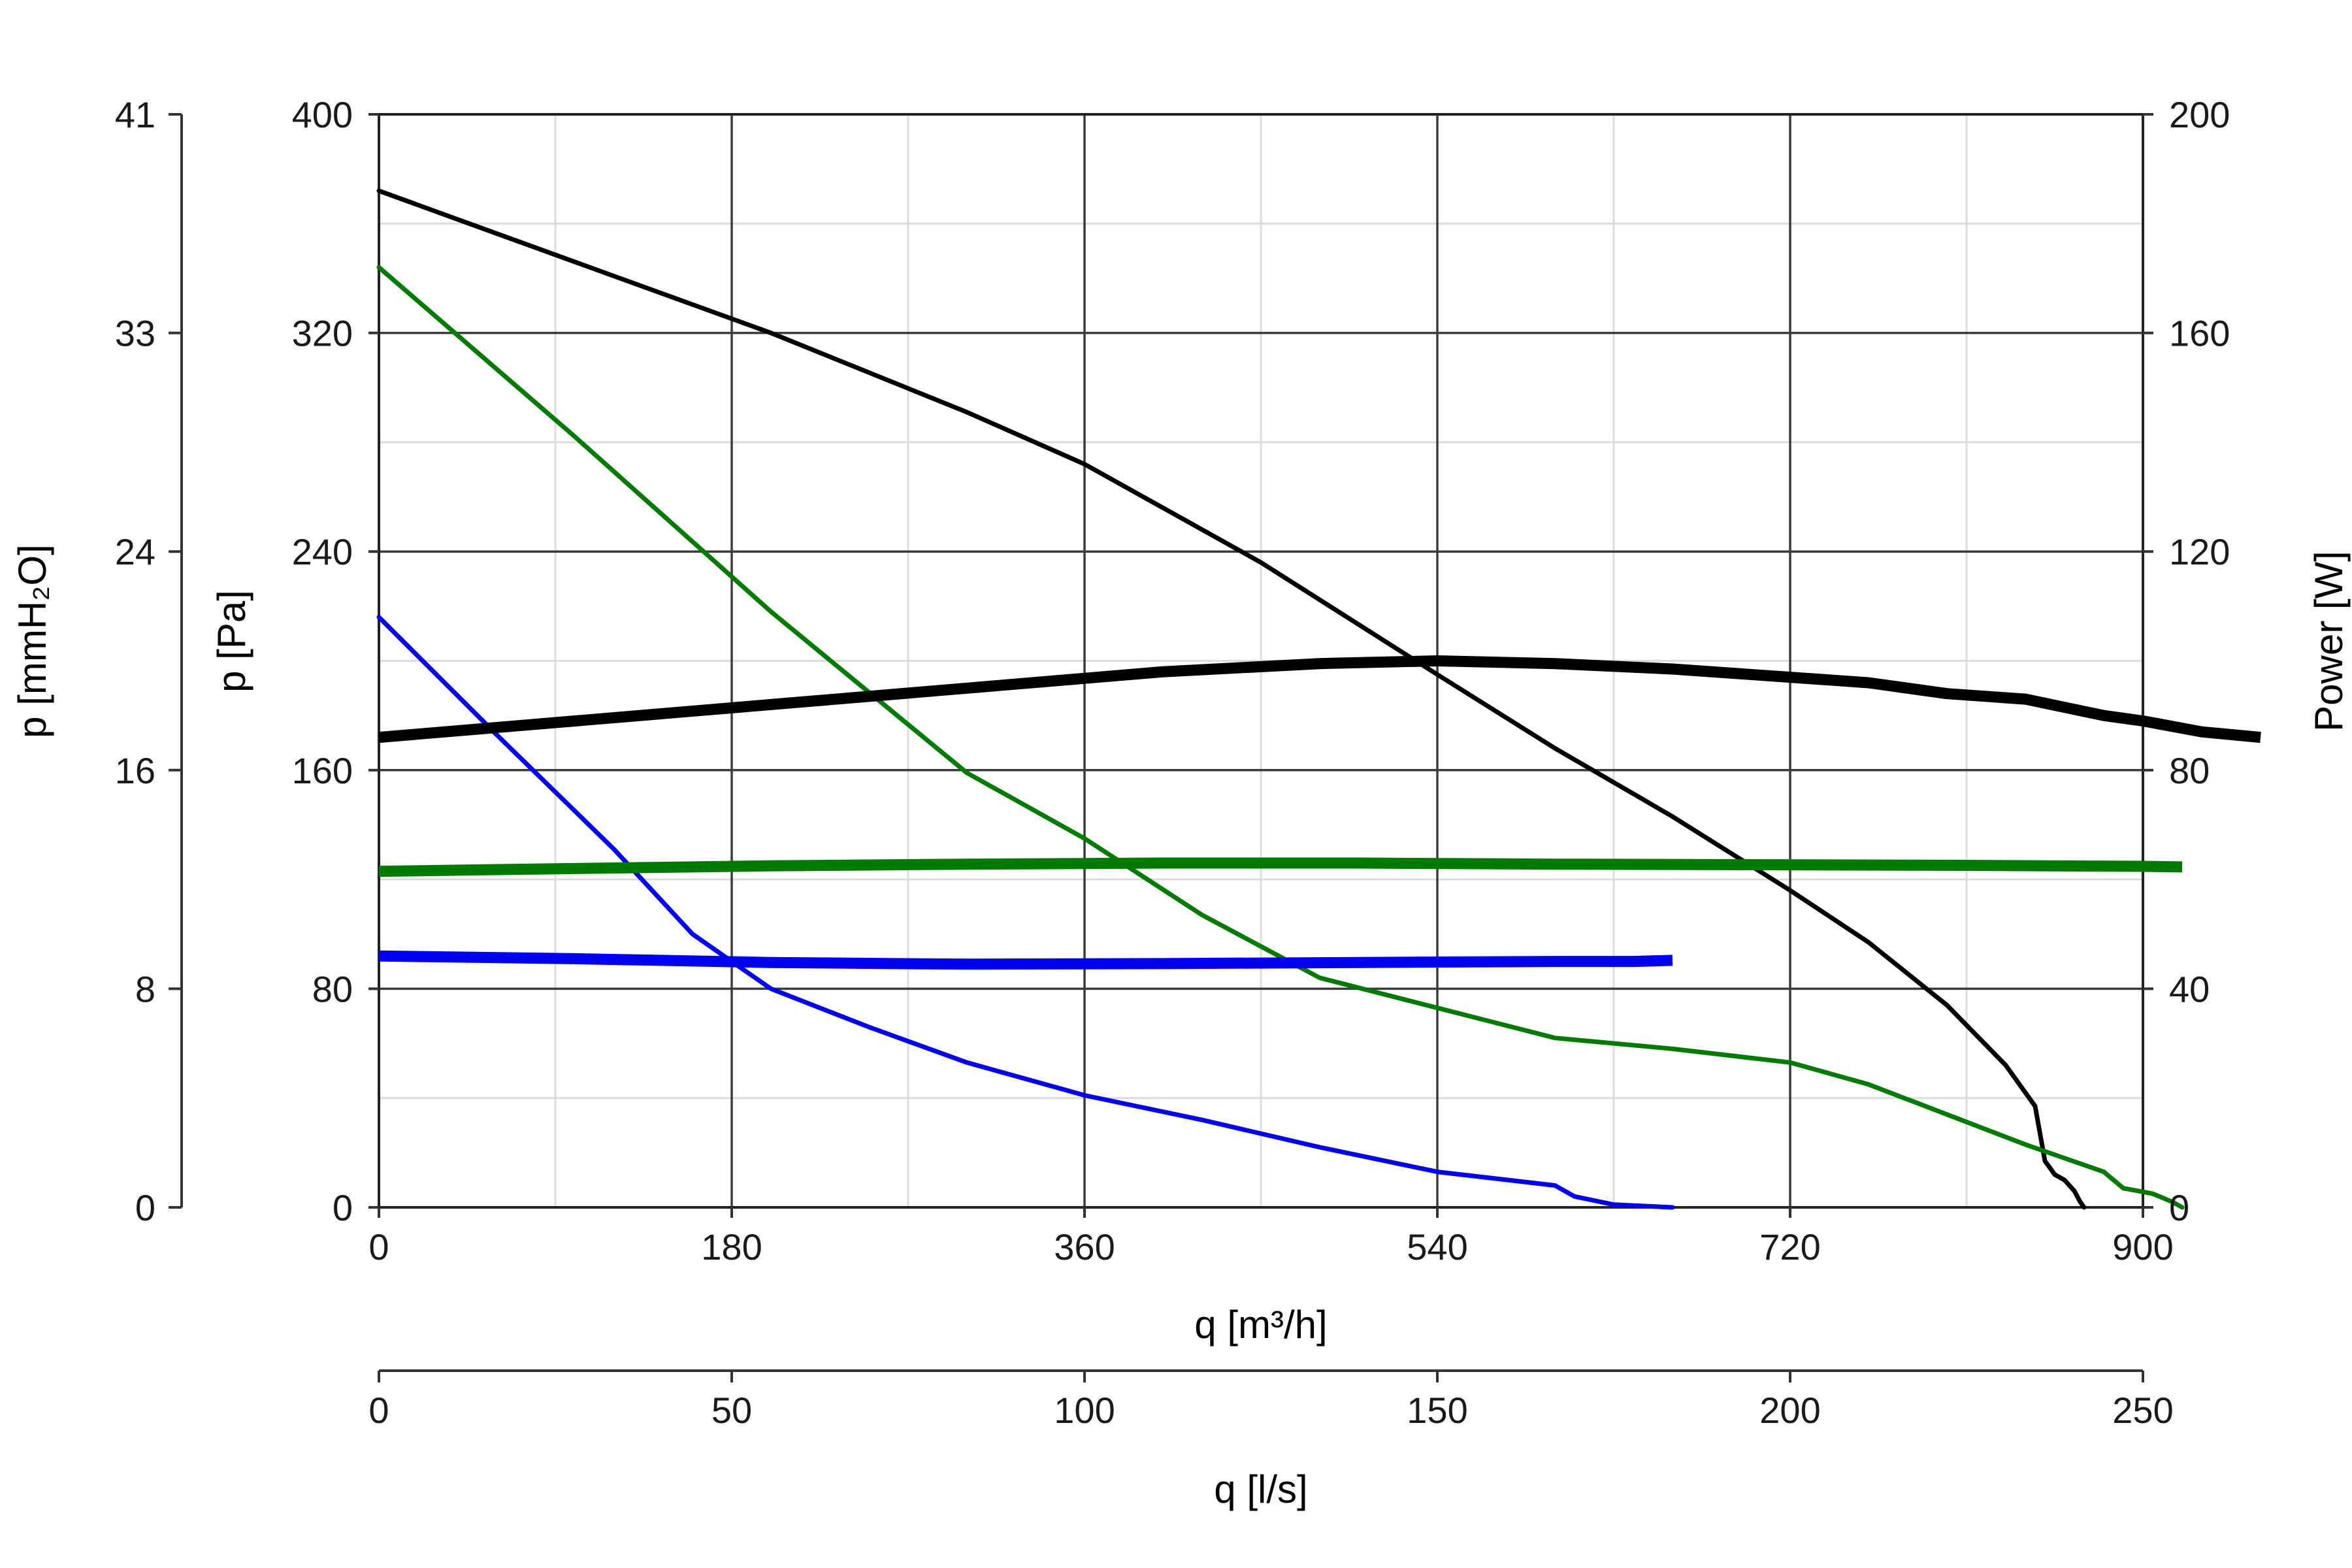 The width and height of the screenshot is (2352, 1568). Describe the element at coordinates (2142, 1410) in the screenshot. I see `x2-tick-label: 250` at that location.